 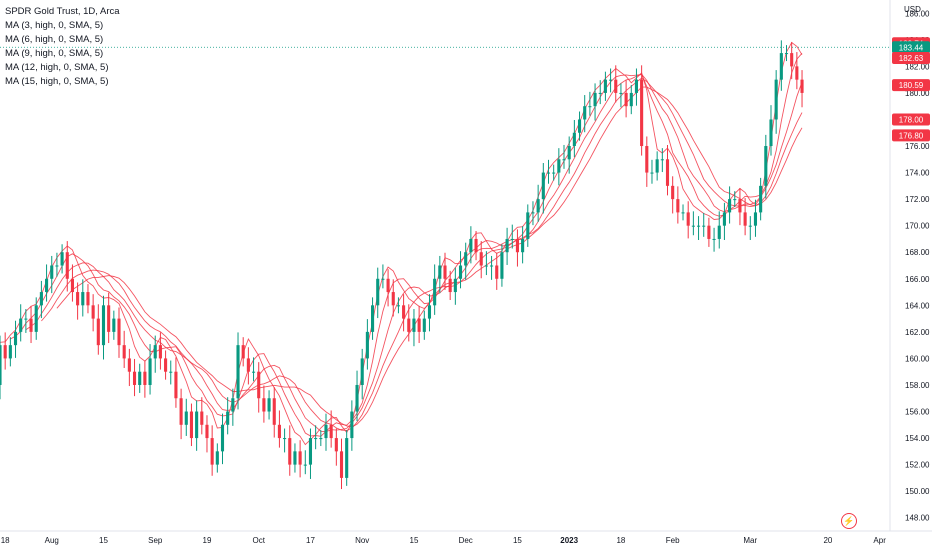 What do you see at coordinates (54, 53) in the screenshot?
I see `legend-ma-9: MA (9, high, 0, SMA, 5)` at bounding box center [54, 53].